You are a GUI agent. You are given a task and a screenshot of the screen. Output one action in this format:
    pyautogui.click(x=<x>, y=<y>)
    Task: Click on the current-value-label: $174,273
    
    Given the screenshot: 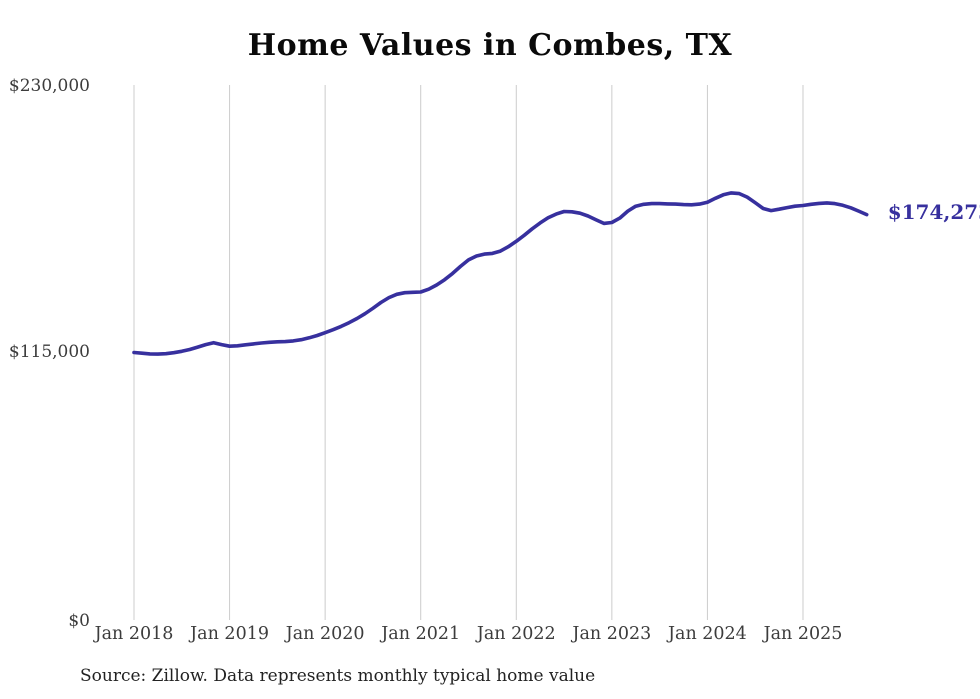 What is the action you would take?
    pyautogui.click(x=933, y=211)
    